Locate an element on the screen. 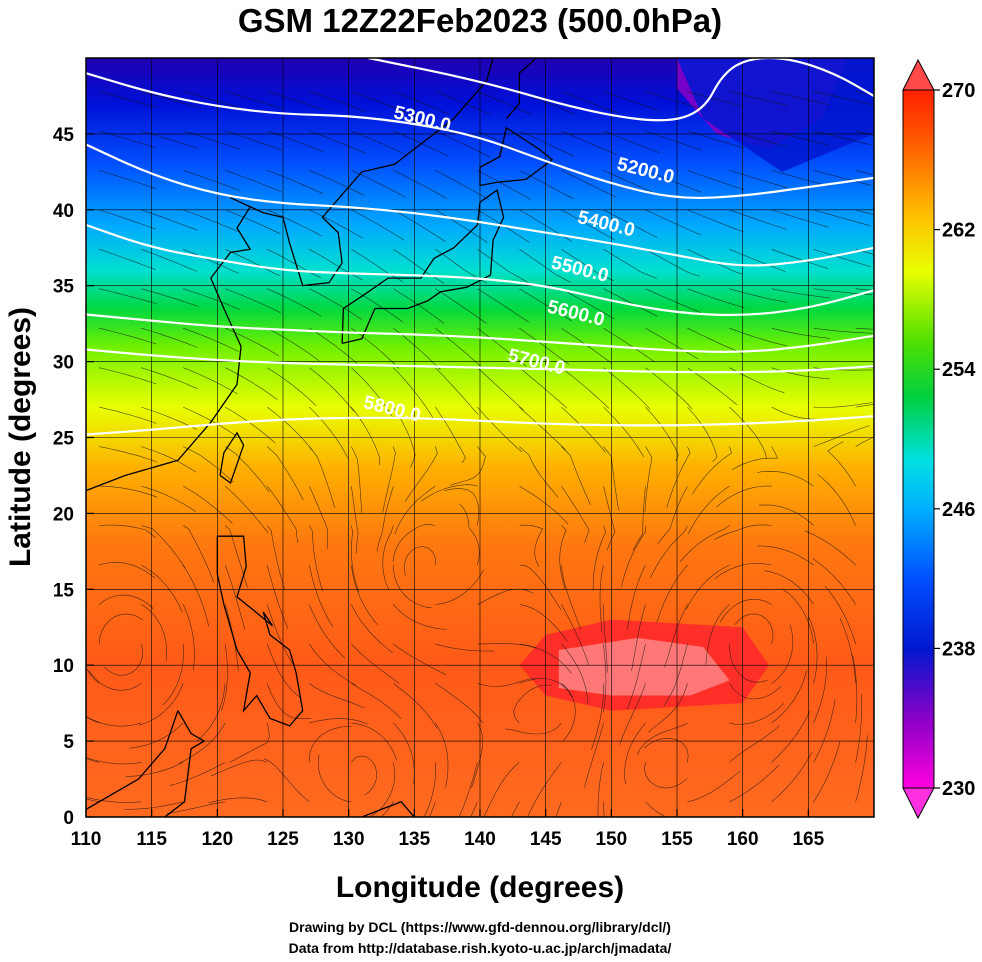 The width and height of the screenshot is (982, 962). y-tick-45: 45 is located at coordinates (64, 135).